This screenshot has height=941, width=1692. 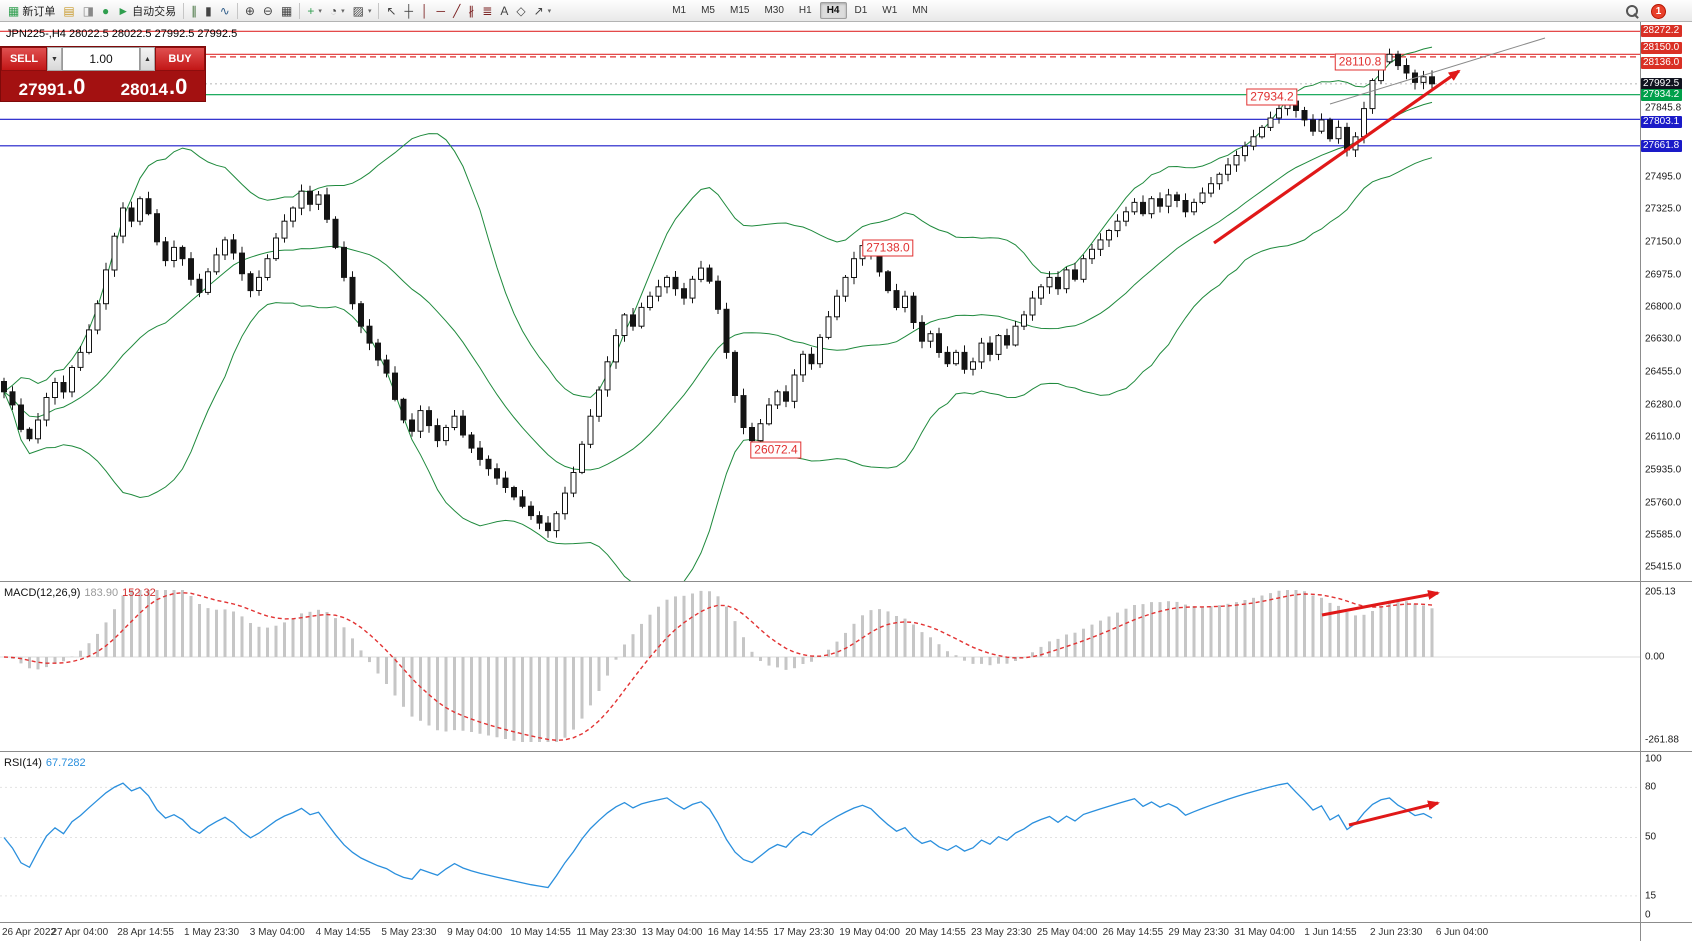 I want to click on timeframe-mn: MN, so click(x=920, y=10).